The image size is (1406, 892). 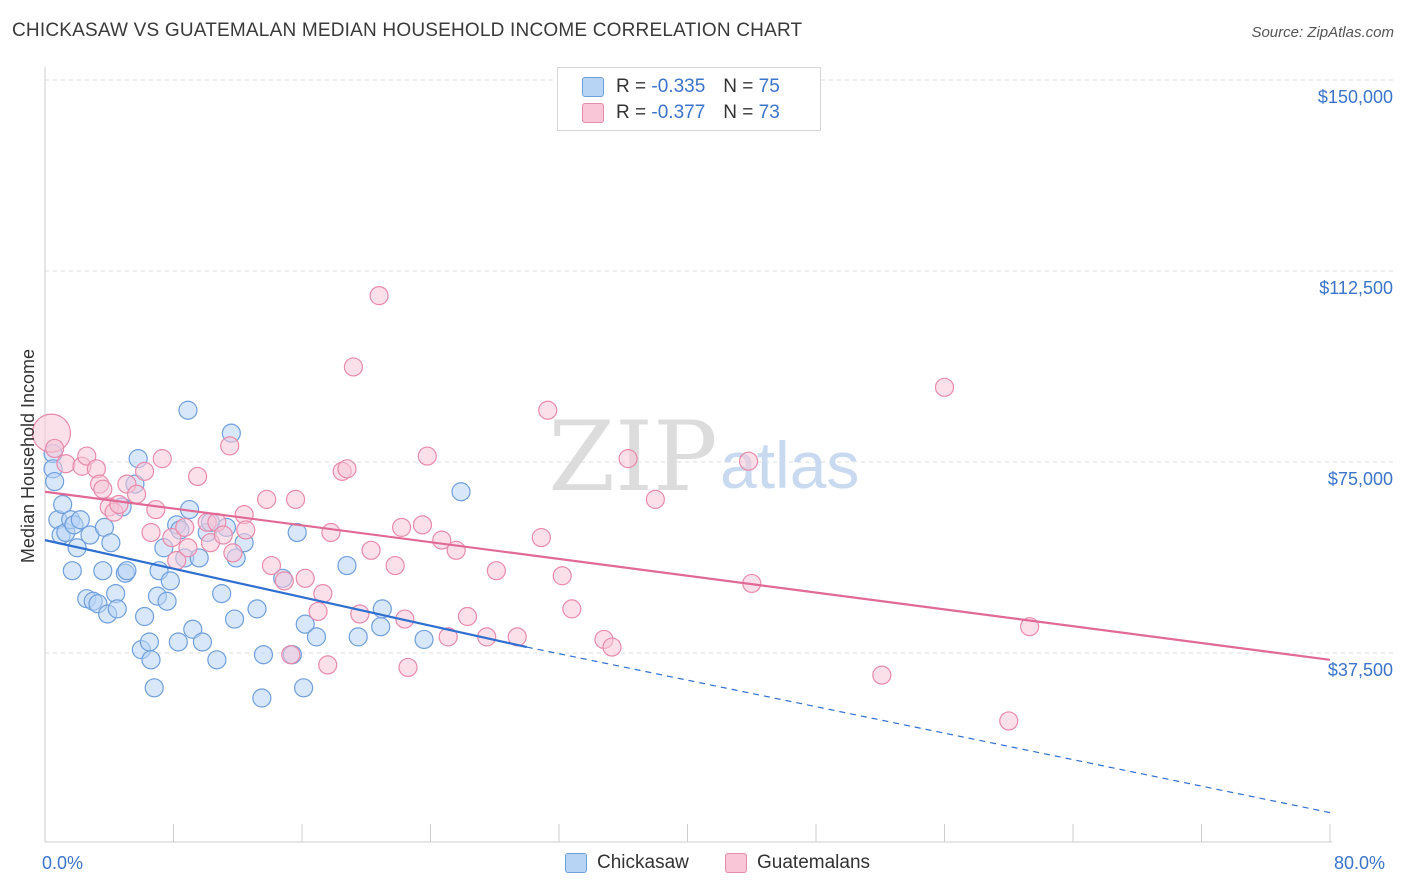 What do you see at coordinates (1322, 32) in the screenshot?
I see `source-credit: Source: ZipAtlas.com` at bounding box center [1322, 32].